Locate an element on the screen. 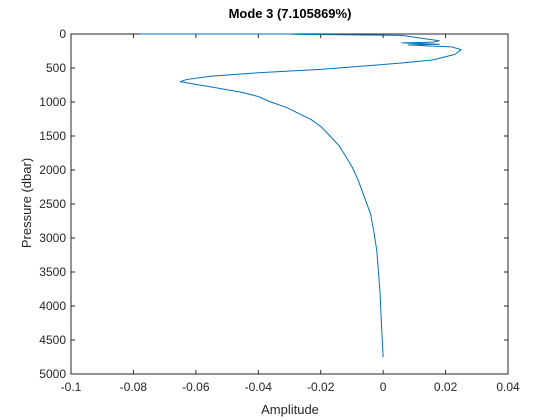  y-tick-label: 500 is located at coordinates (56, 68).